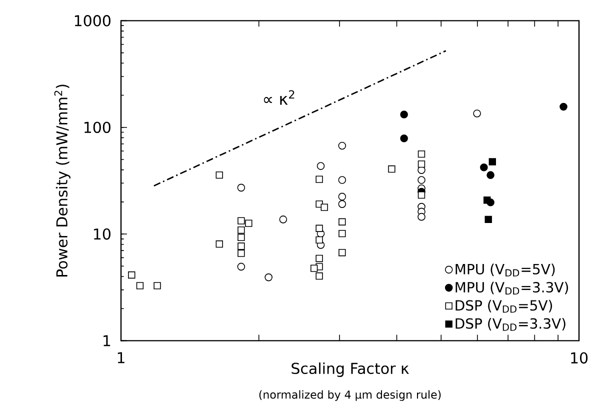 Image resolution: width=593 pixels, height=418 pixels. I want to click on y-axis-title: Power Density (mW/mm$^{2}$), so click(62, 180).